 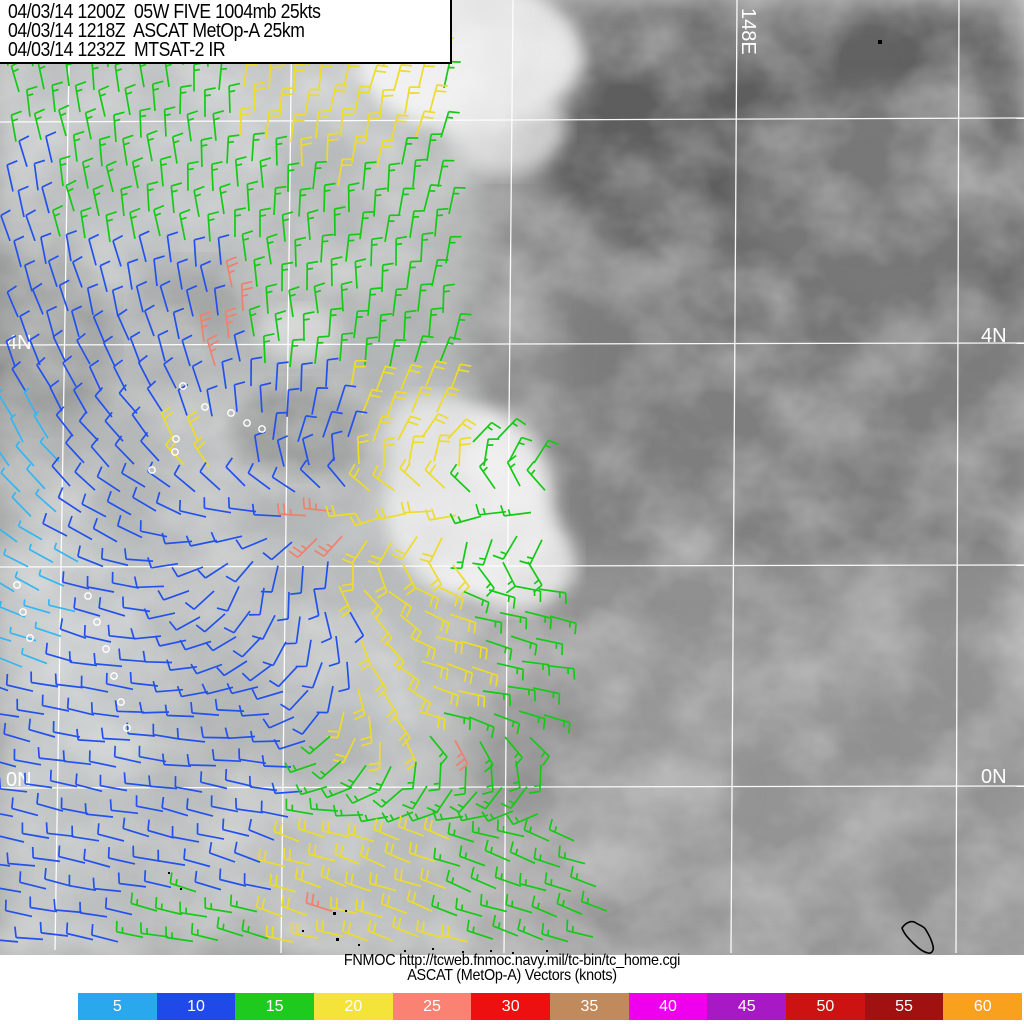 What do you see at coordinates (589, 1006) in the screenshot?
I see `legend-swatch-35: 35` at bounding box center [589, 1006].